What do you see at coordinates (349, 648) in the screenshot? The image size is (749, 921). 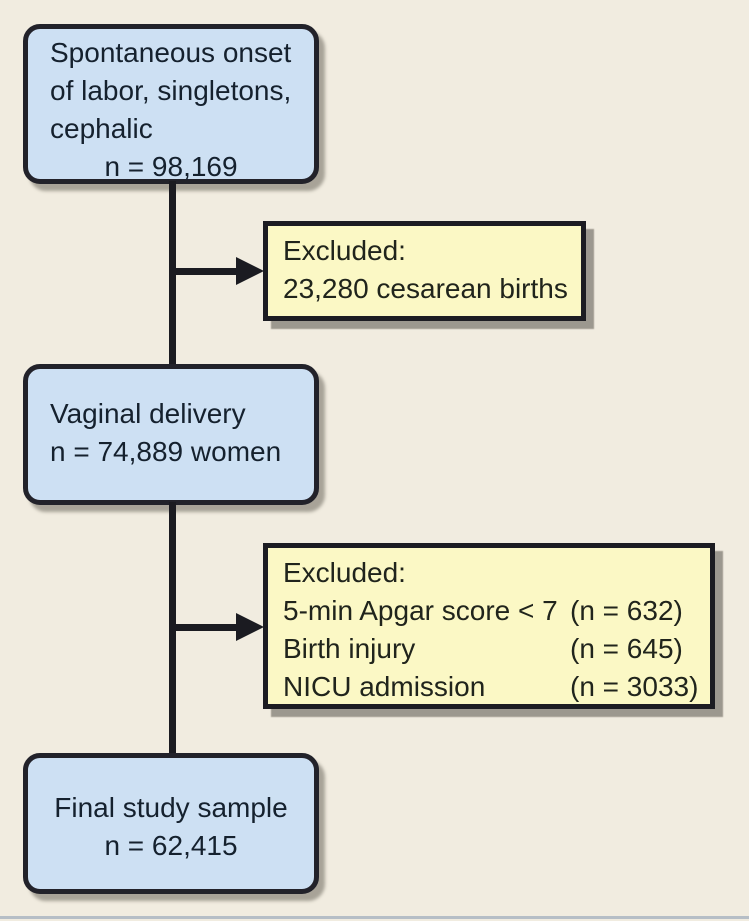 I see `exclusion-row-label: Birth injury` at bounding box center [349, 648].